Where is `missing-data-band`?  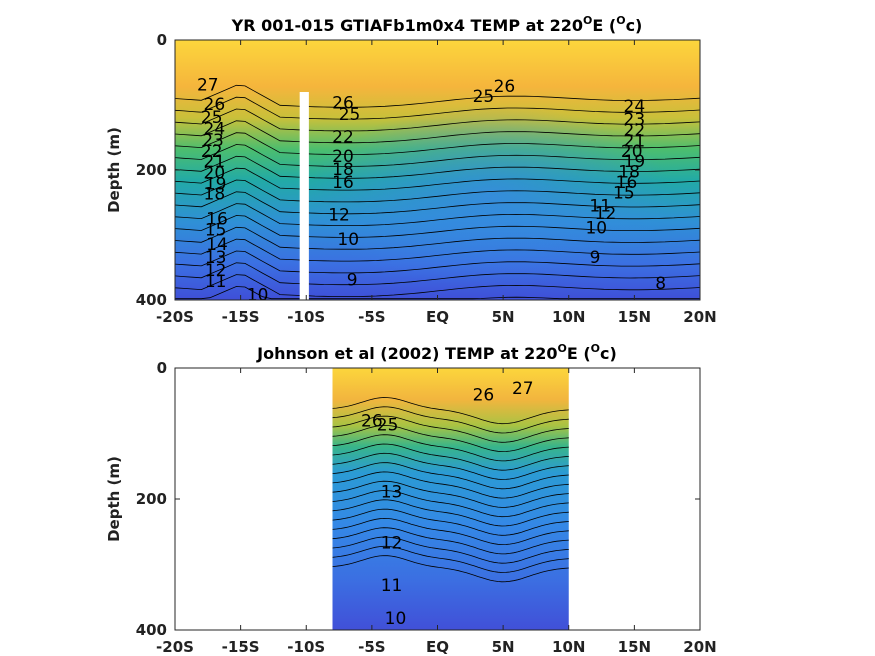
missing-data-band is located at coordinates (304, 196).